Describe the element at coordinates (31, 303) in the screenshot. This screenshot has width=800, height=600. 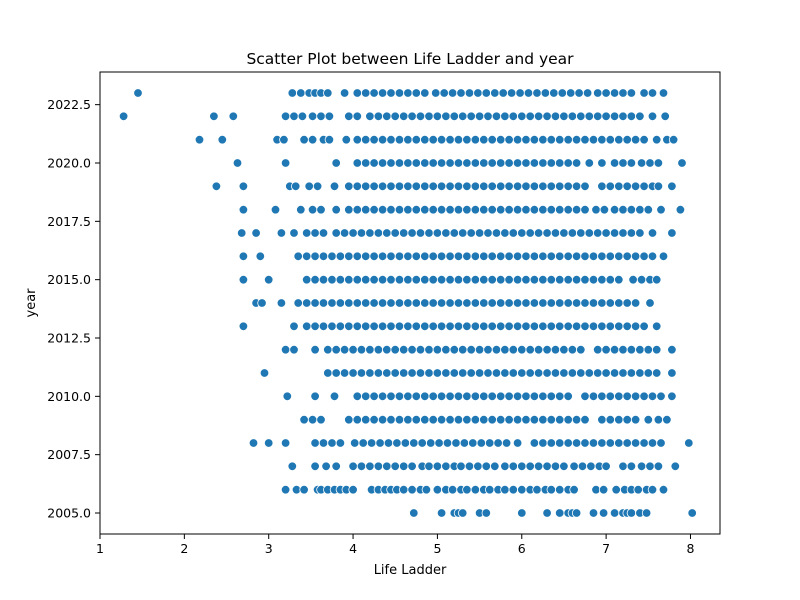
I see `y-axis-label: year` at that location.